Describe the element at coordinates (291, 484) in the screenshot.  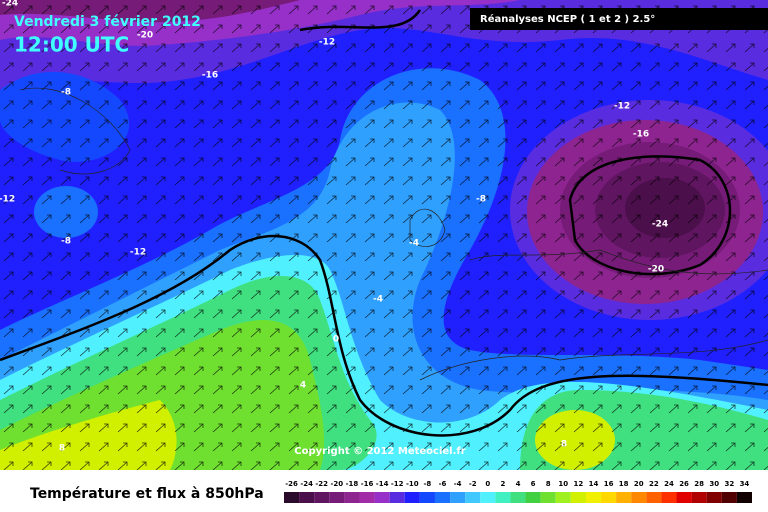
I see `legend-tick-label: -26` at that location.